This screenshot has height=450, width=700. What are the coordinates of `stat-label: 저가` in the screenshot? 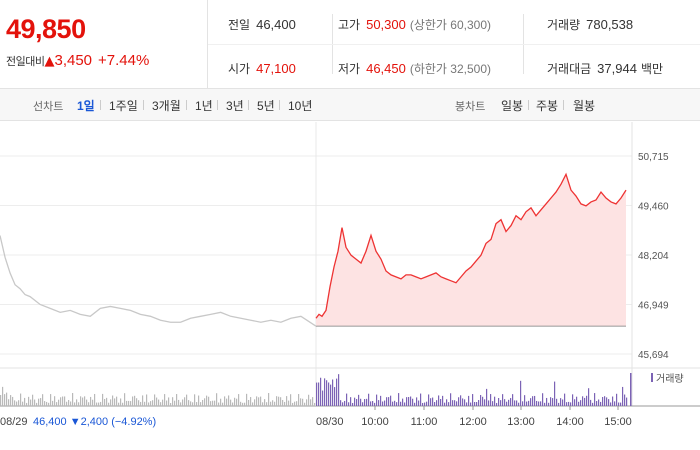 It's located at (349, 69).